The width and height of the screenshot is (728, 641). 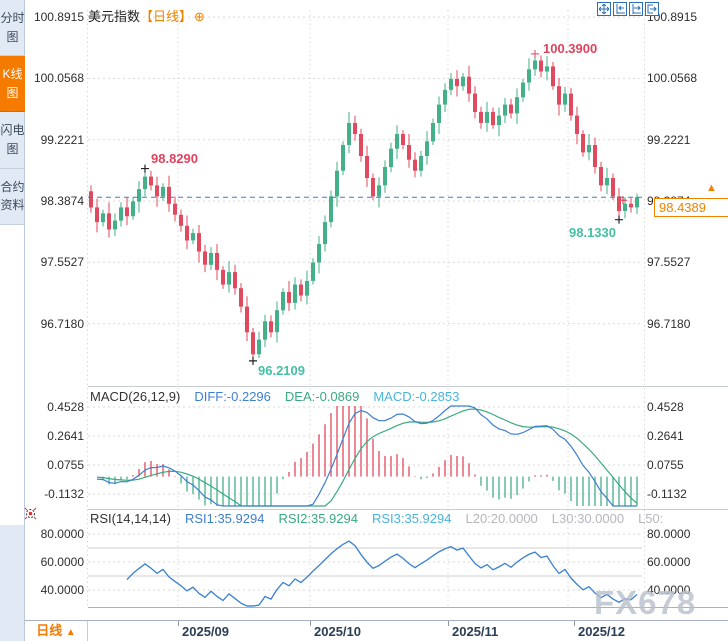 I want to click on expand-axis-icon, so click(x=636, y=9).